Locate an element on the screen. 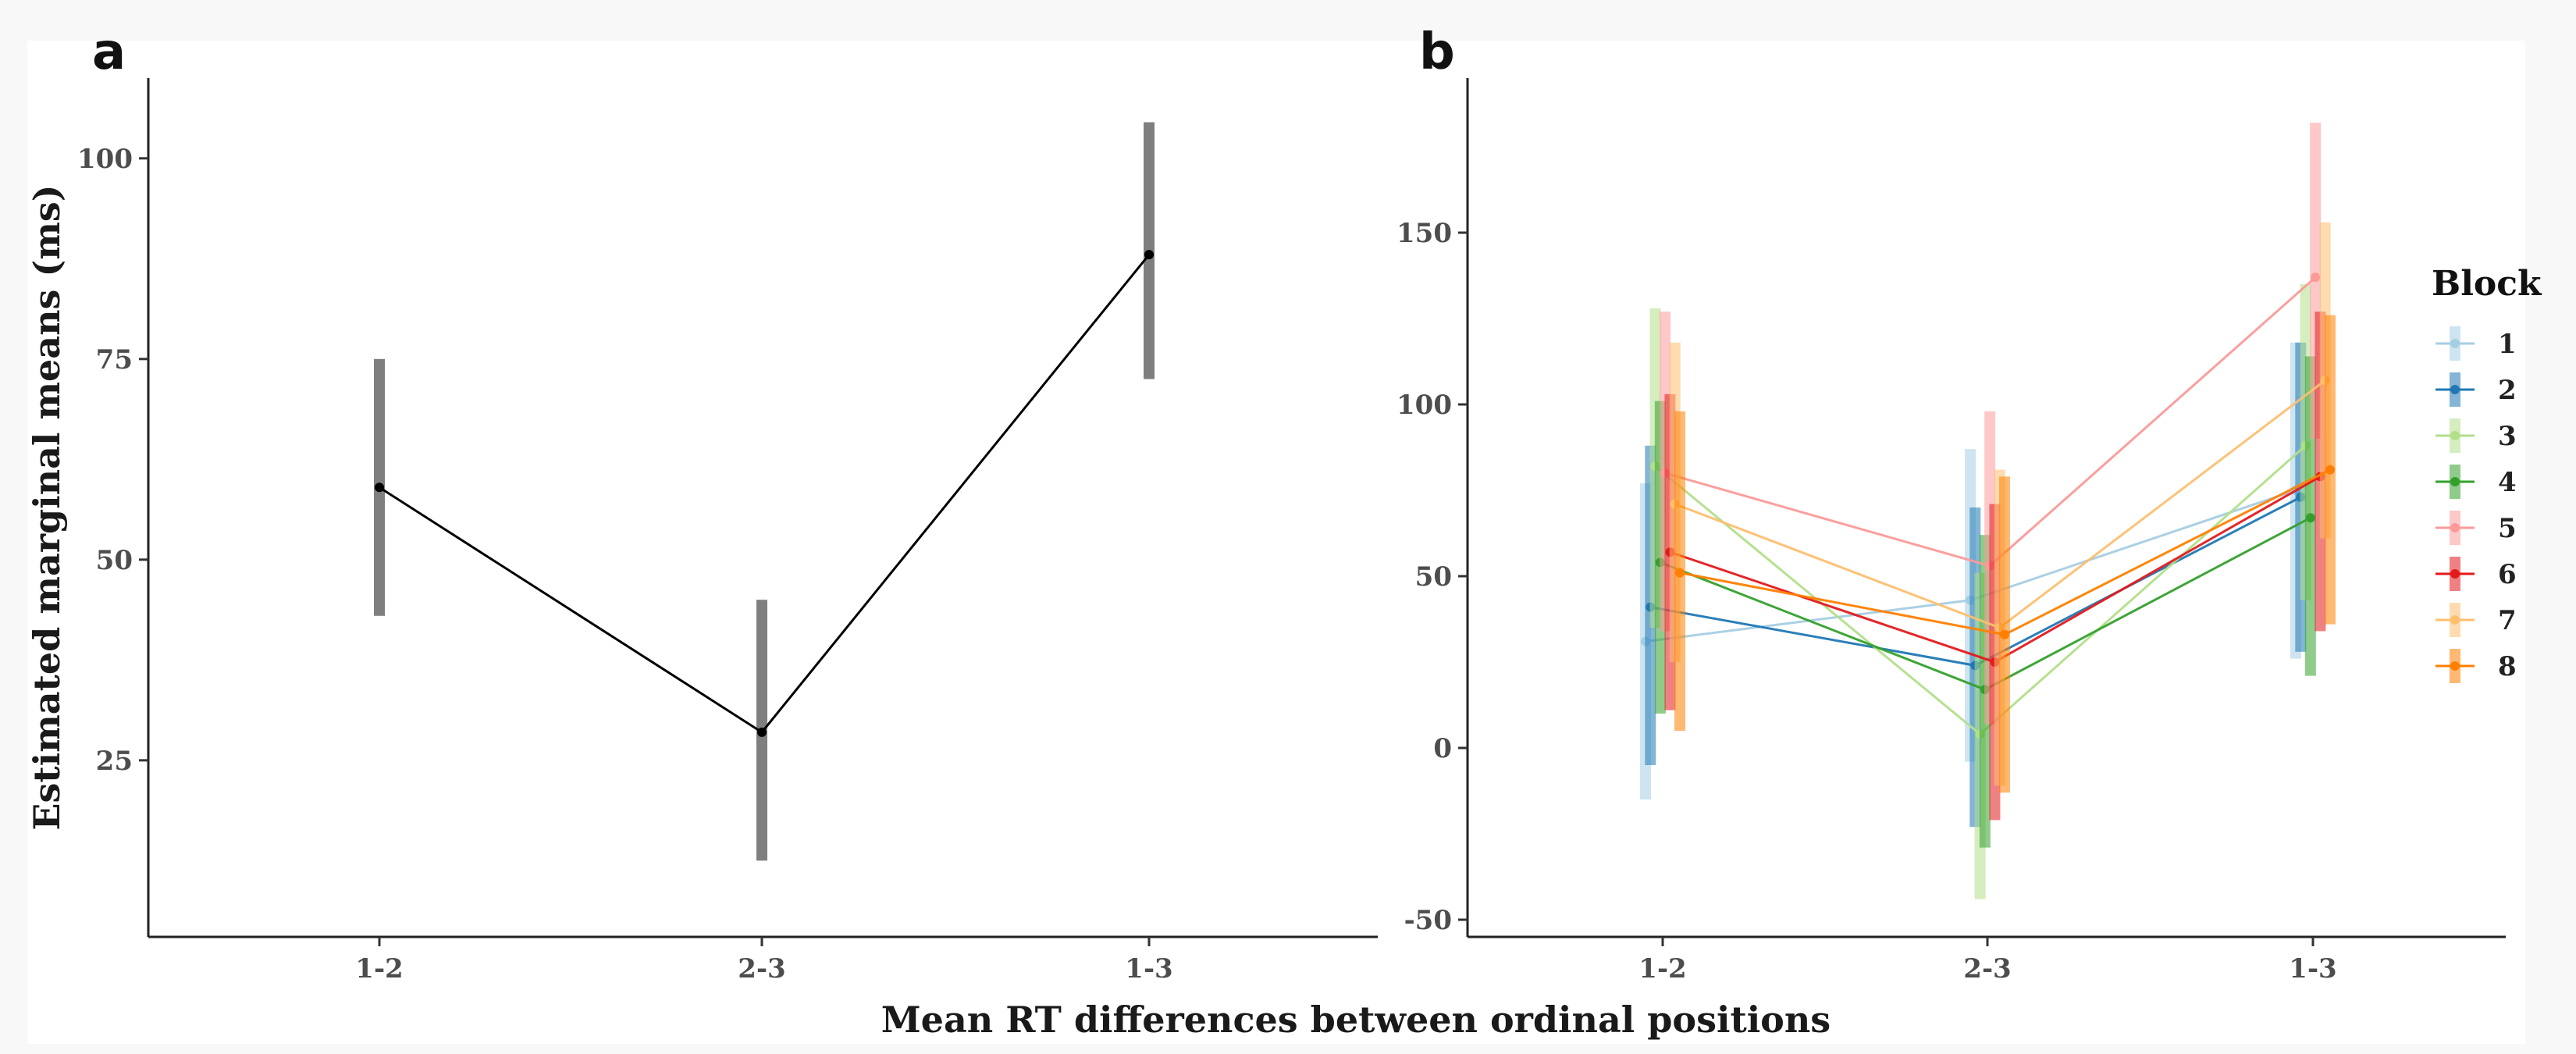 This screenshot has width=2576, height=1054. legend-label: 4 is located at coordinates (2507, 482).